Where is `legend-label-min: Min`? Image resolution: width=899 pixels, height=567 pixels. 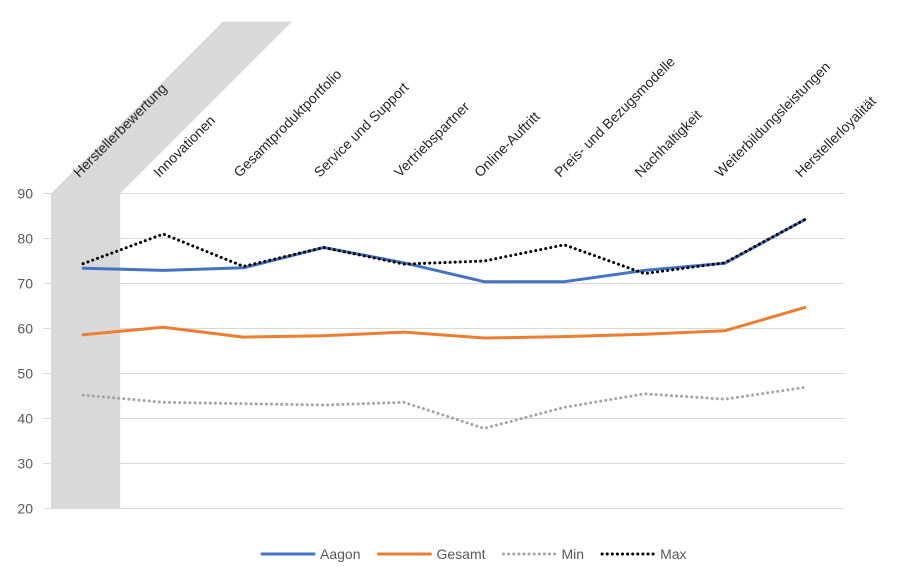
legend-label-min: Min is located at coordinates (573, 554).